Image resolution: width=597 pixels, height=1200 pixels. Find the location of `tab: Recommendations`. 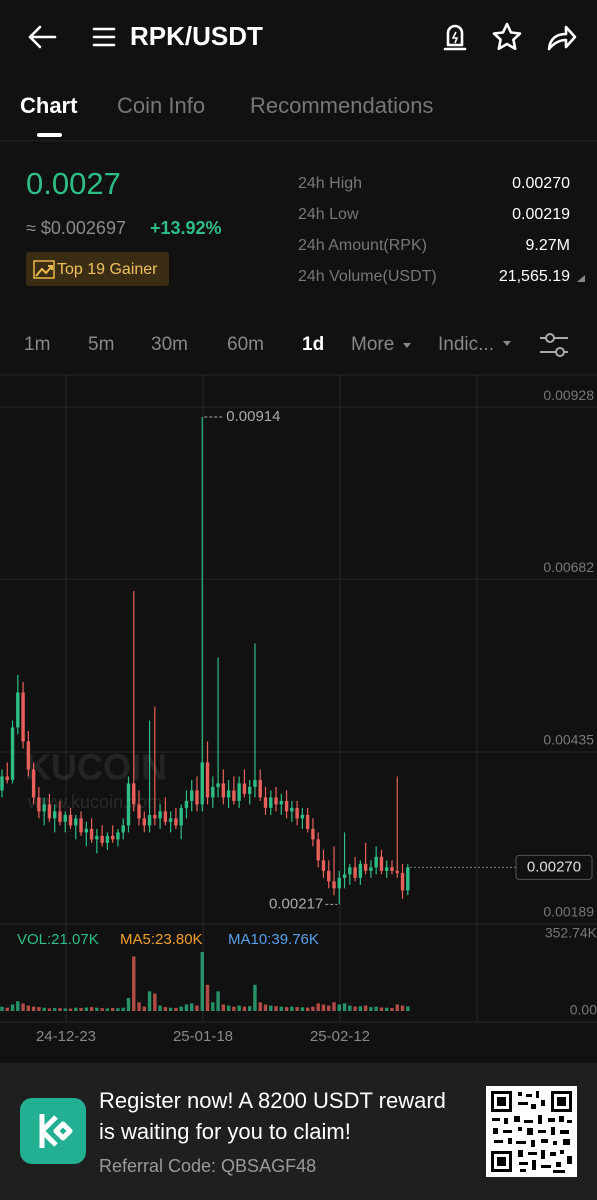

tab: Recommendations is located at coordinates (341, 105).